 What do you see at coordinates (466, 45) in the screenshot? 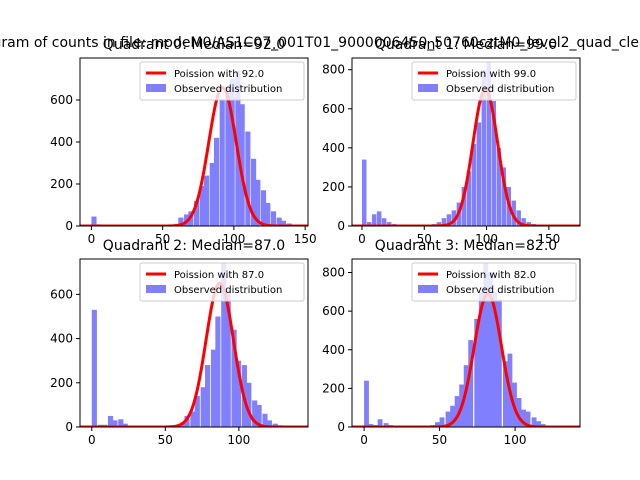
I see `subplot-title: Quadrant 1: Median=99.0` at bounding box center [466, 45].